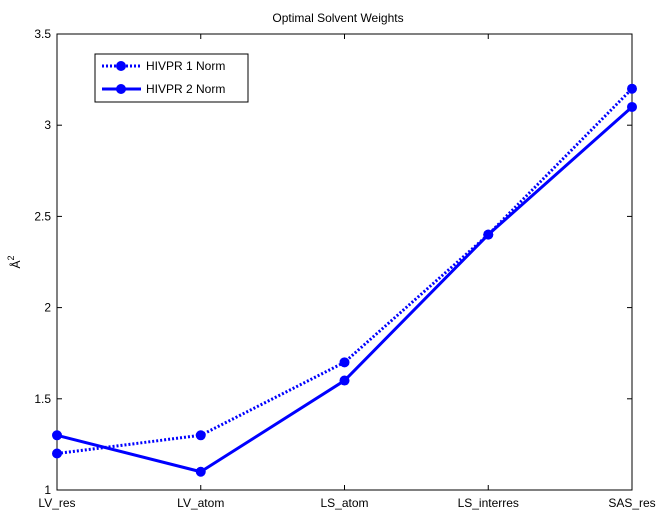  What do you see at coordinates (488, 503) in the screenshot?
I see `x-tick-label: LS_interres` at bounding box center [488, 503].